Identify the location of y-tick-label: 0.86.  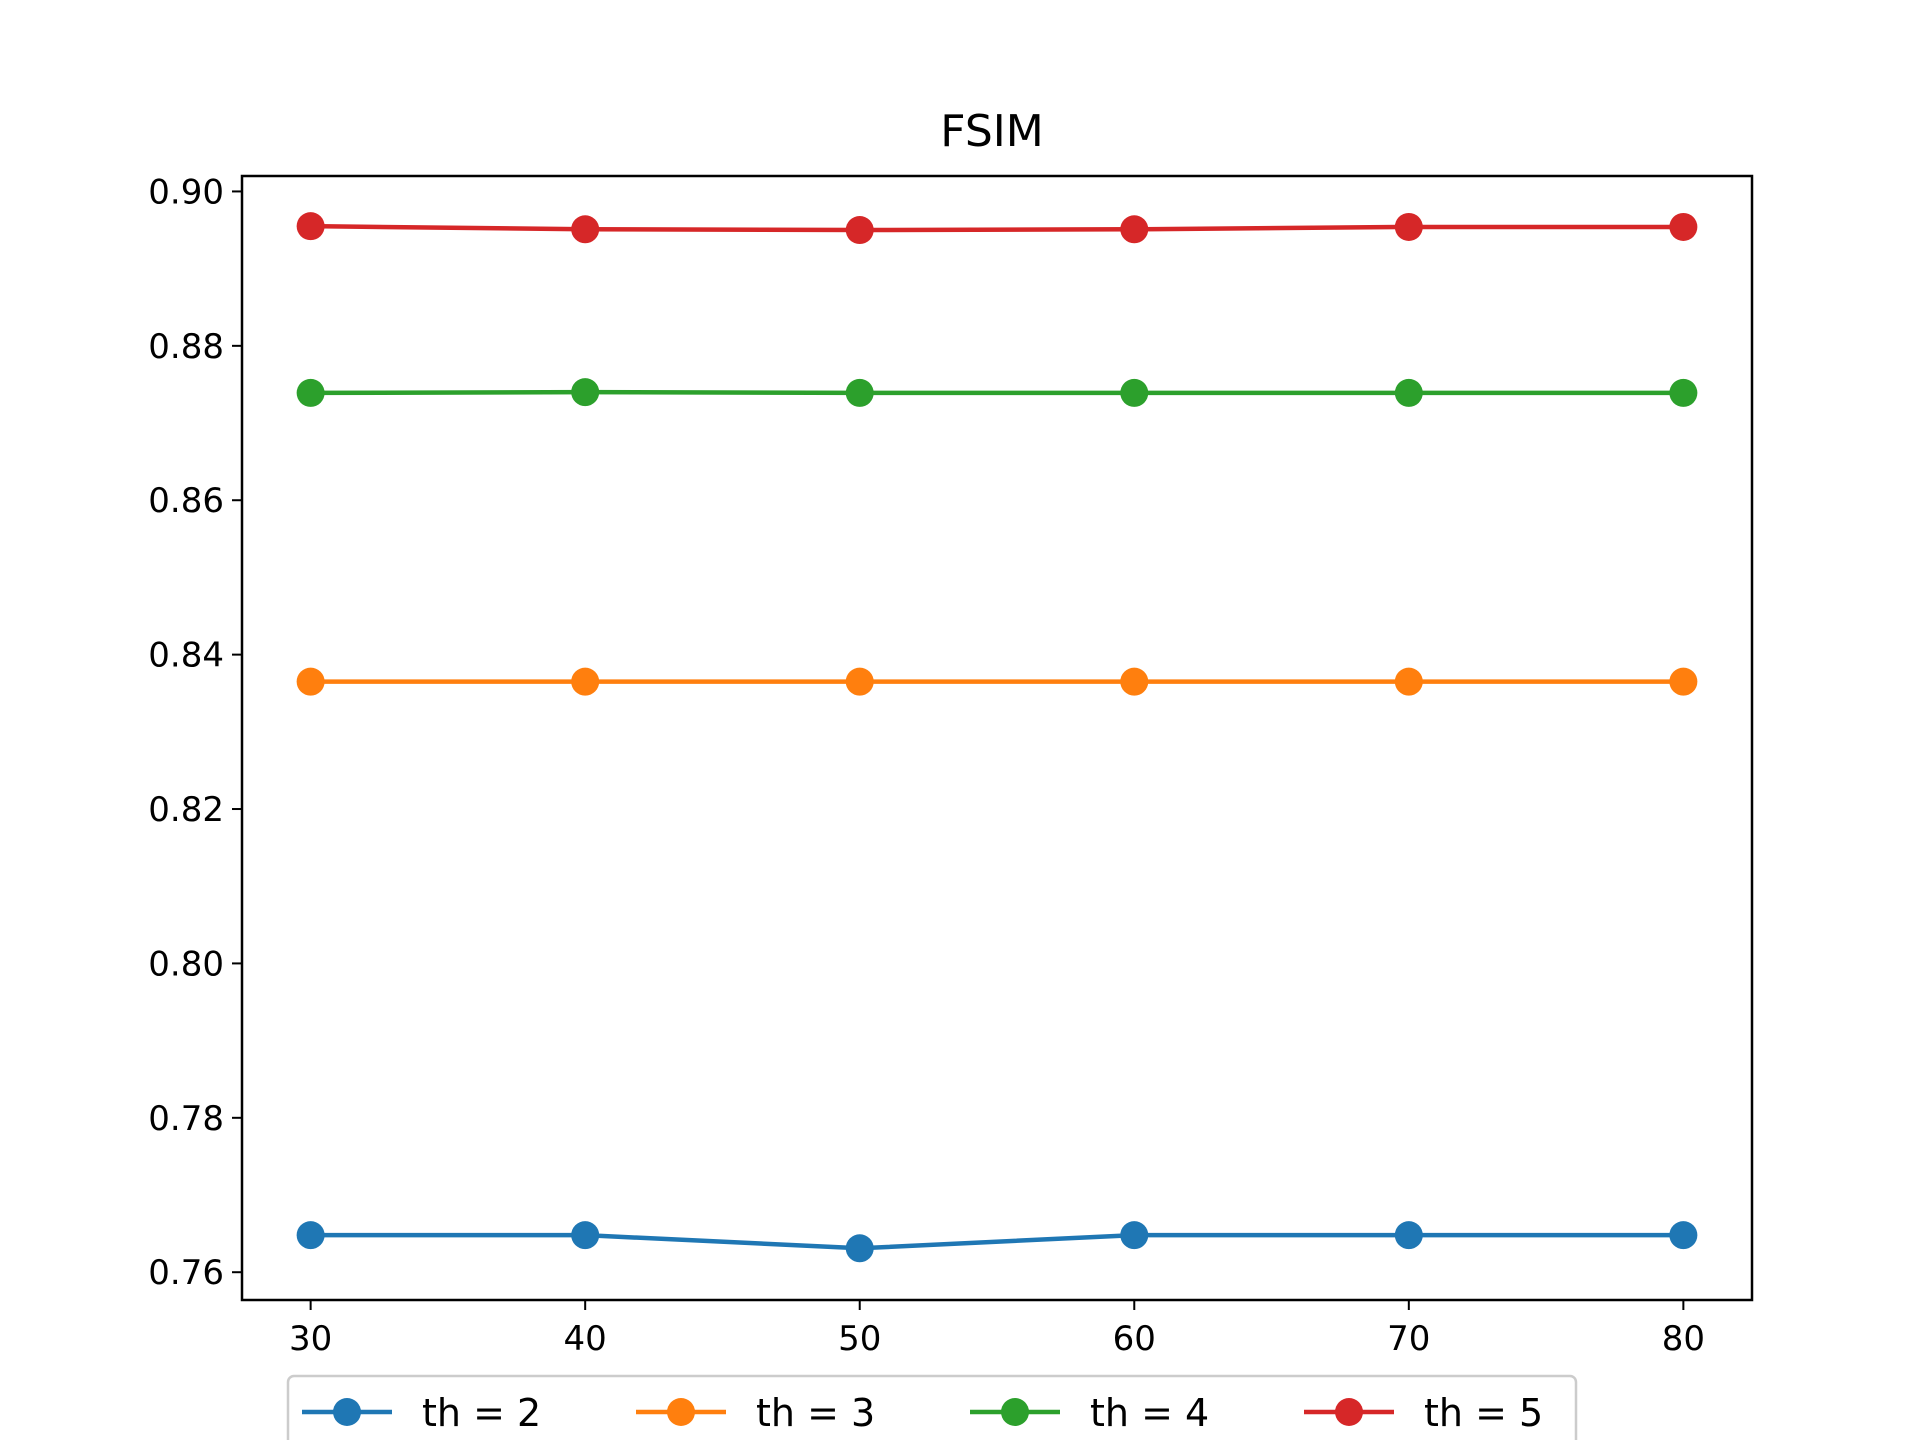
(186, 501).